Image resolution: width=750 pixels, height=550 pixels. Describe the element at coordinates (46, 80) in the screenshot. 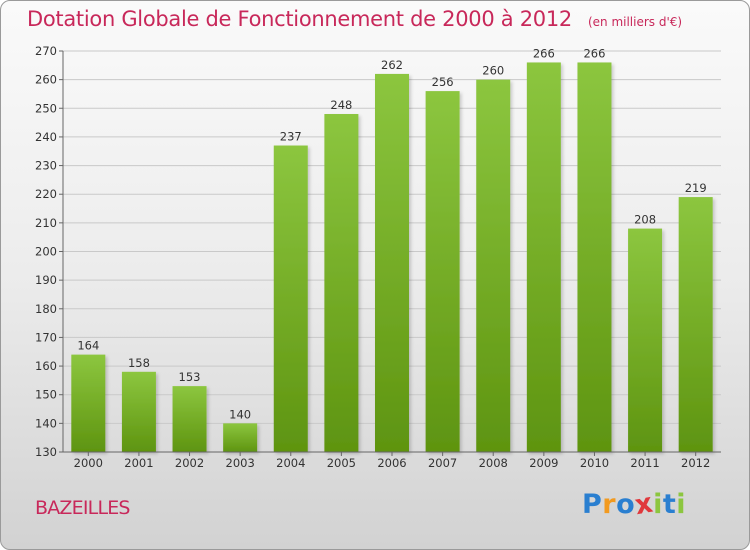

I see `y-tick-label: 260` at that location.